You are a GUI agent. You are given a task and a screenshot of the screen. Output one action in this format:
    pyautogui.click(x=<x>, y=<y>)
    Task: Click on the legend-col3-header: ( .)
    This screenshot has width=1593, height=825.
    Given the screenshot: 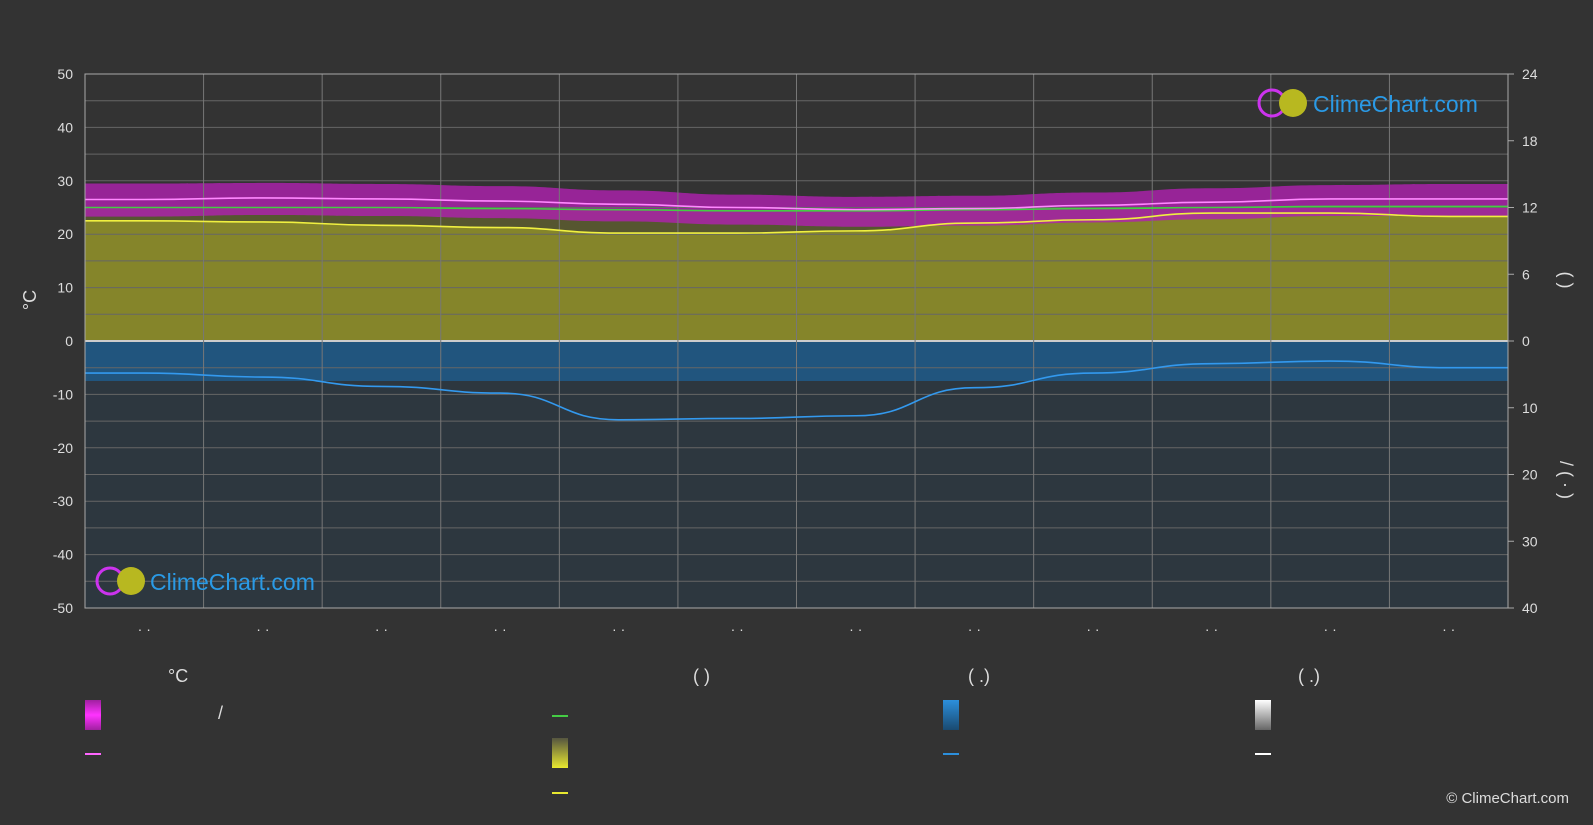 What is the action you would take?
    pyautogui.click(x=979, y=676)
    